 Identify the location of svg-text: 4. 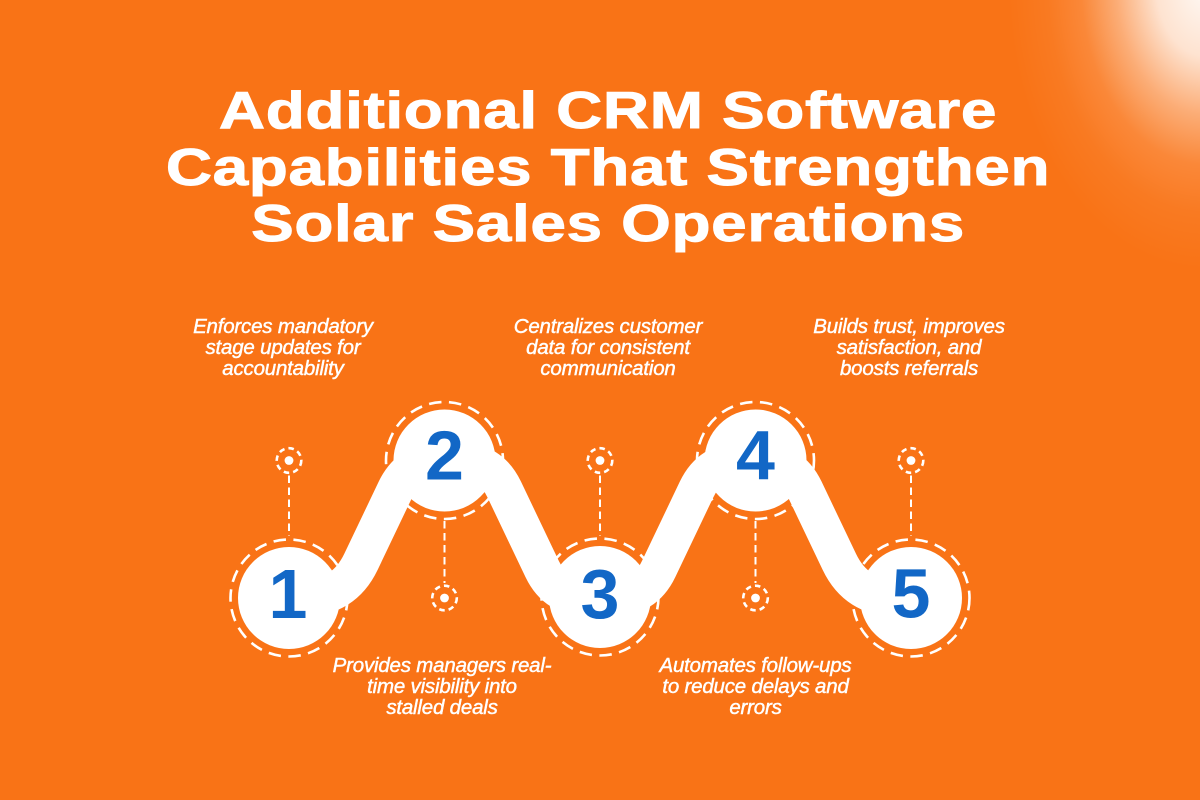
(755, 456).